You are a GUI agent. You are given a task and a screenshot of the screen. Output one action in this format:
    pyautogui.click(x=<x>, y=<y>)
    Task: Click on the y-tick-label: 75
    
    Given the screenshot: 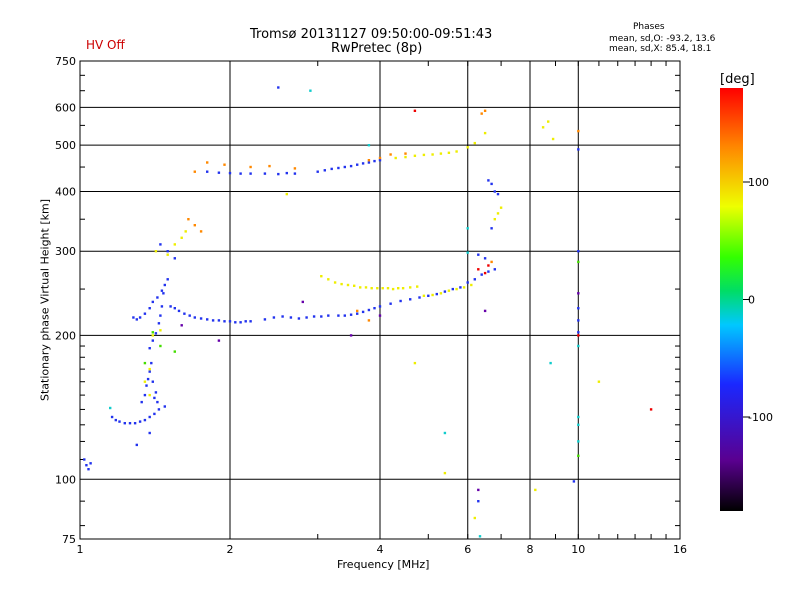 What is the action you would take?
    pyautogui.click(x=69, y=539)
    